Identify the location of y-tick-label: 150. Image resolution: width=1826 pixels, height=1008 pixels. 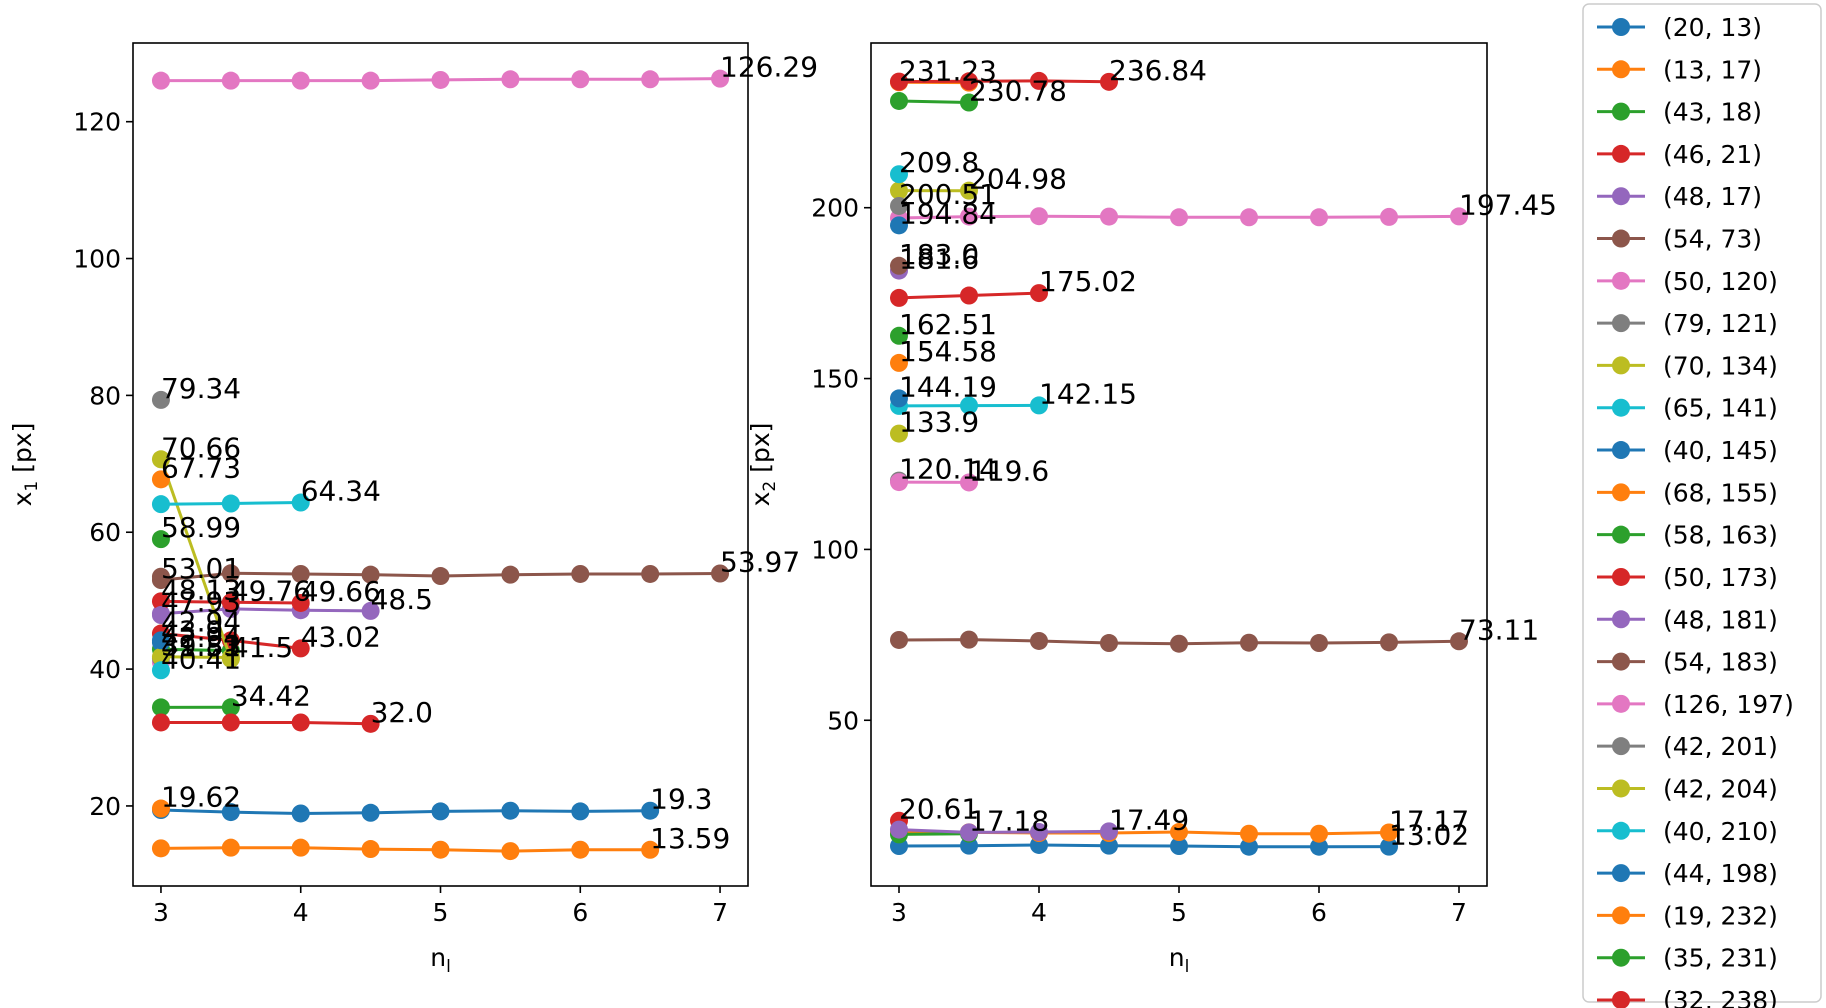
(835, 379).